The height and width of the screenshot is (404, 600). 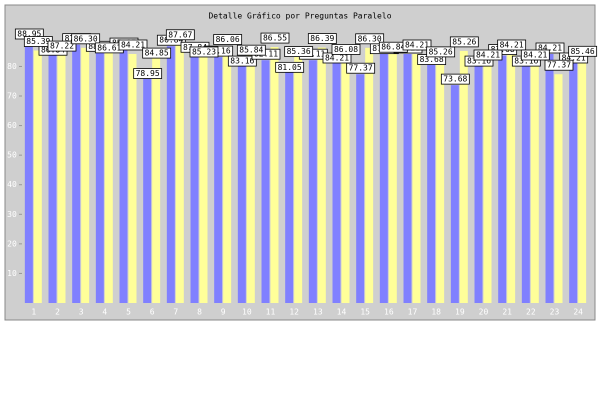 I want to click on value-label: 88.95, so click(x=29, y=34).